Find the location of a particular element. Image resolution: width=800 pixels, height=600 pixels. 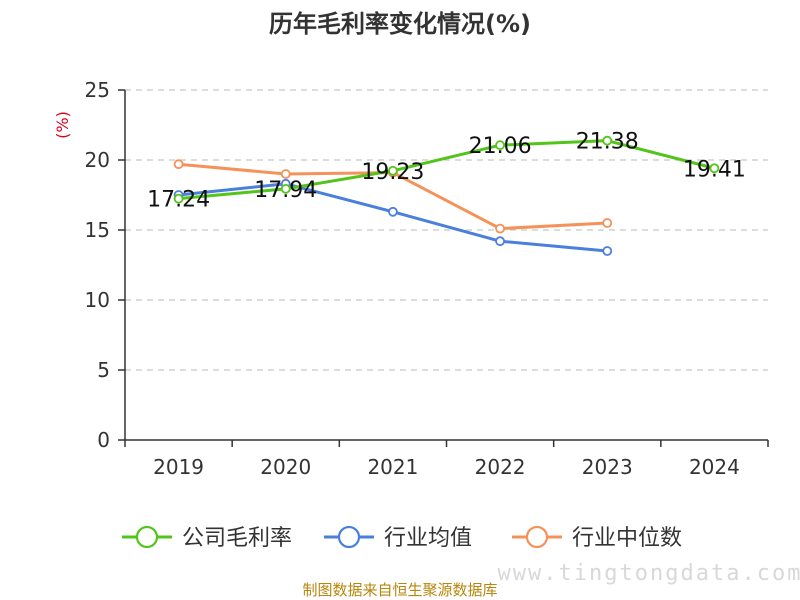

legend-item-0: 公司毛利率 is located at coordinates (207, 538).